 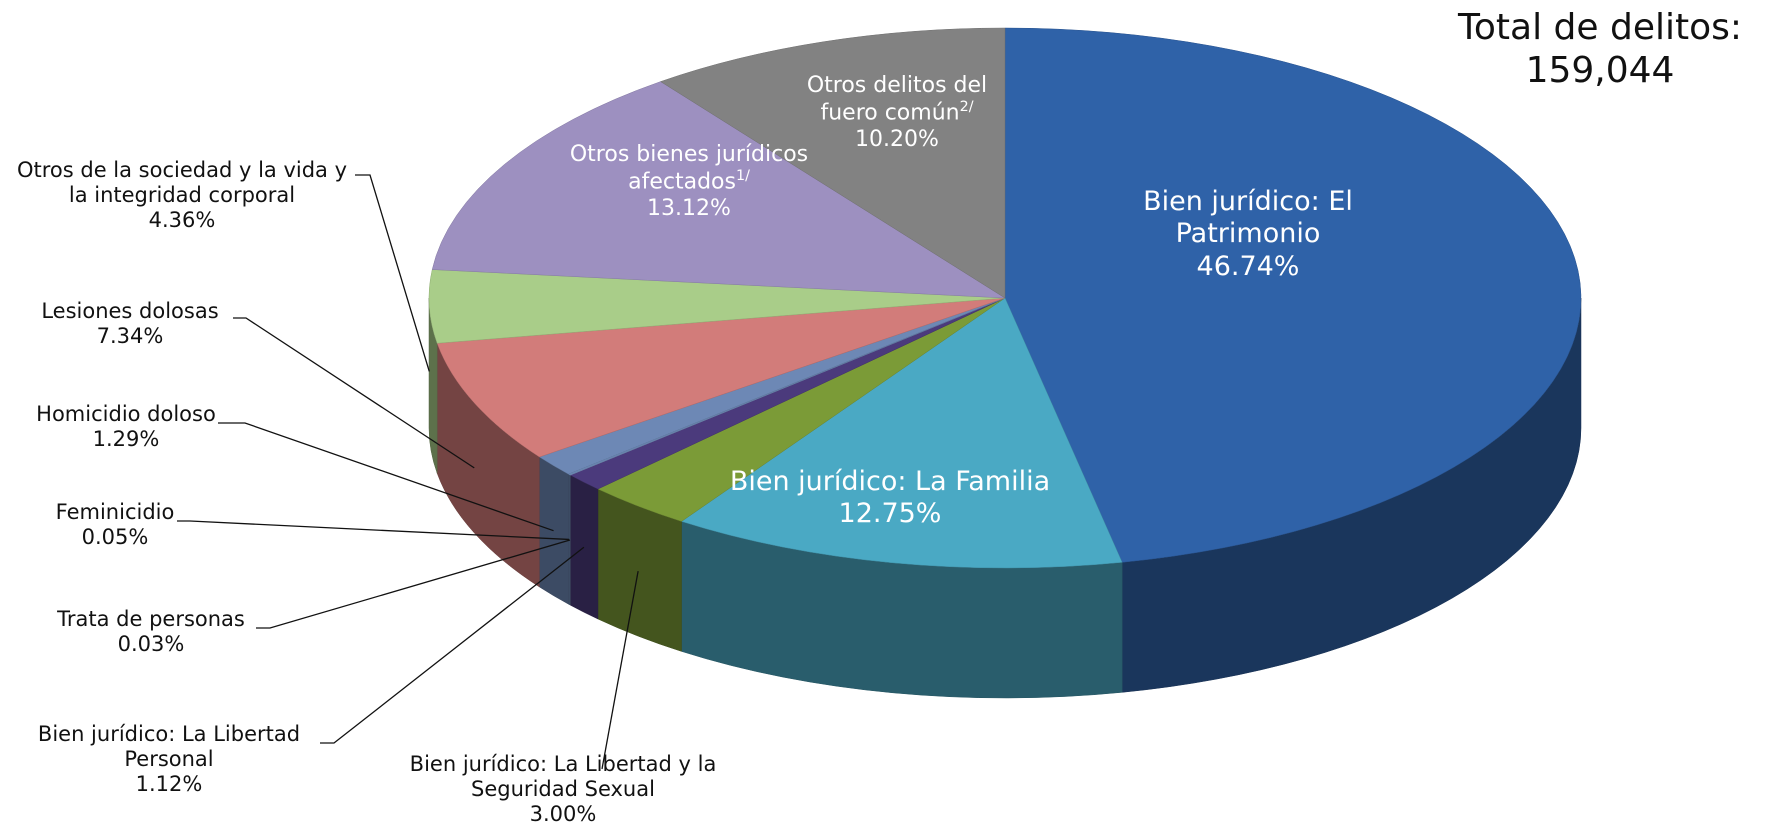 I want to click on slice-name: Otros delitos del fuero común2/, so click(x=897, y=100).